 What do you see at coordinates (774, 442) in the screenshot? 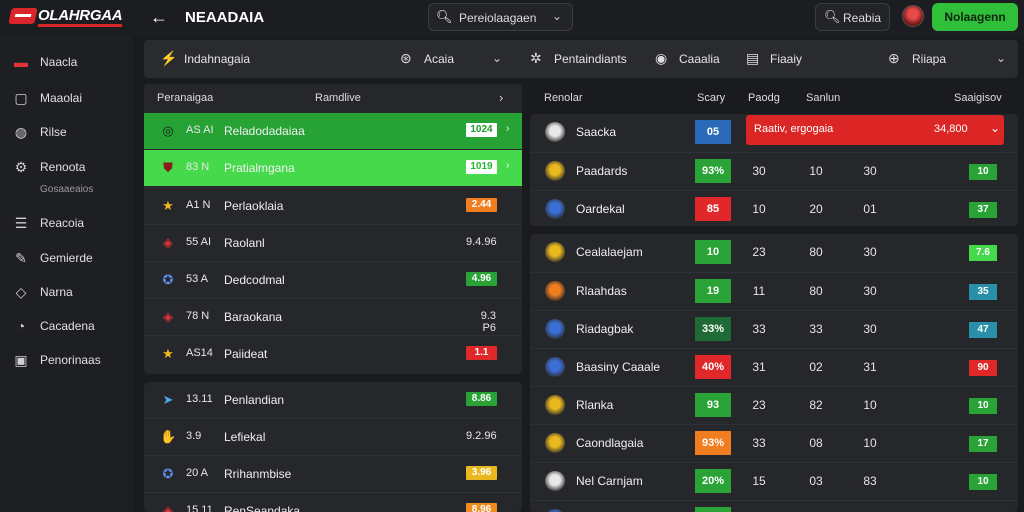
I see `table-row: Caondlagaia 93% 33 08 10 17` at bounding box center [774, 442].